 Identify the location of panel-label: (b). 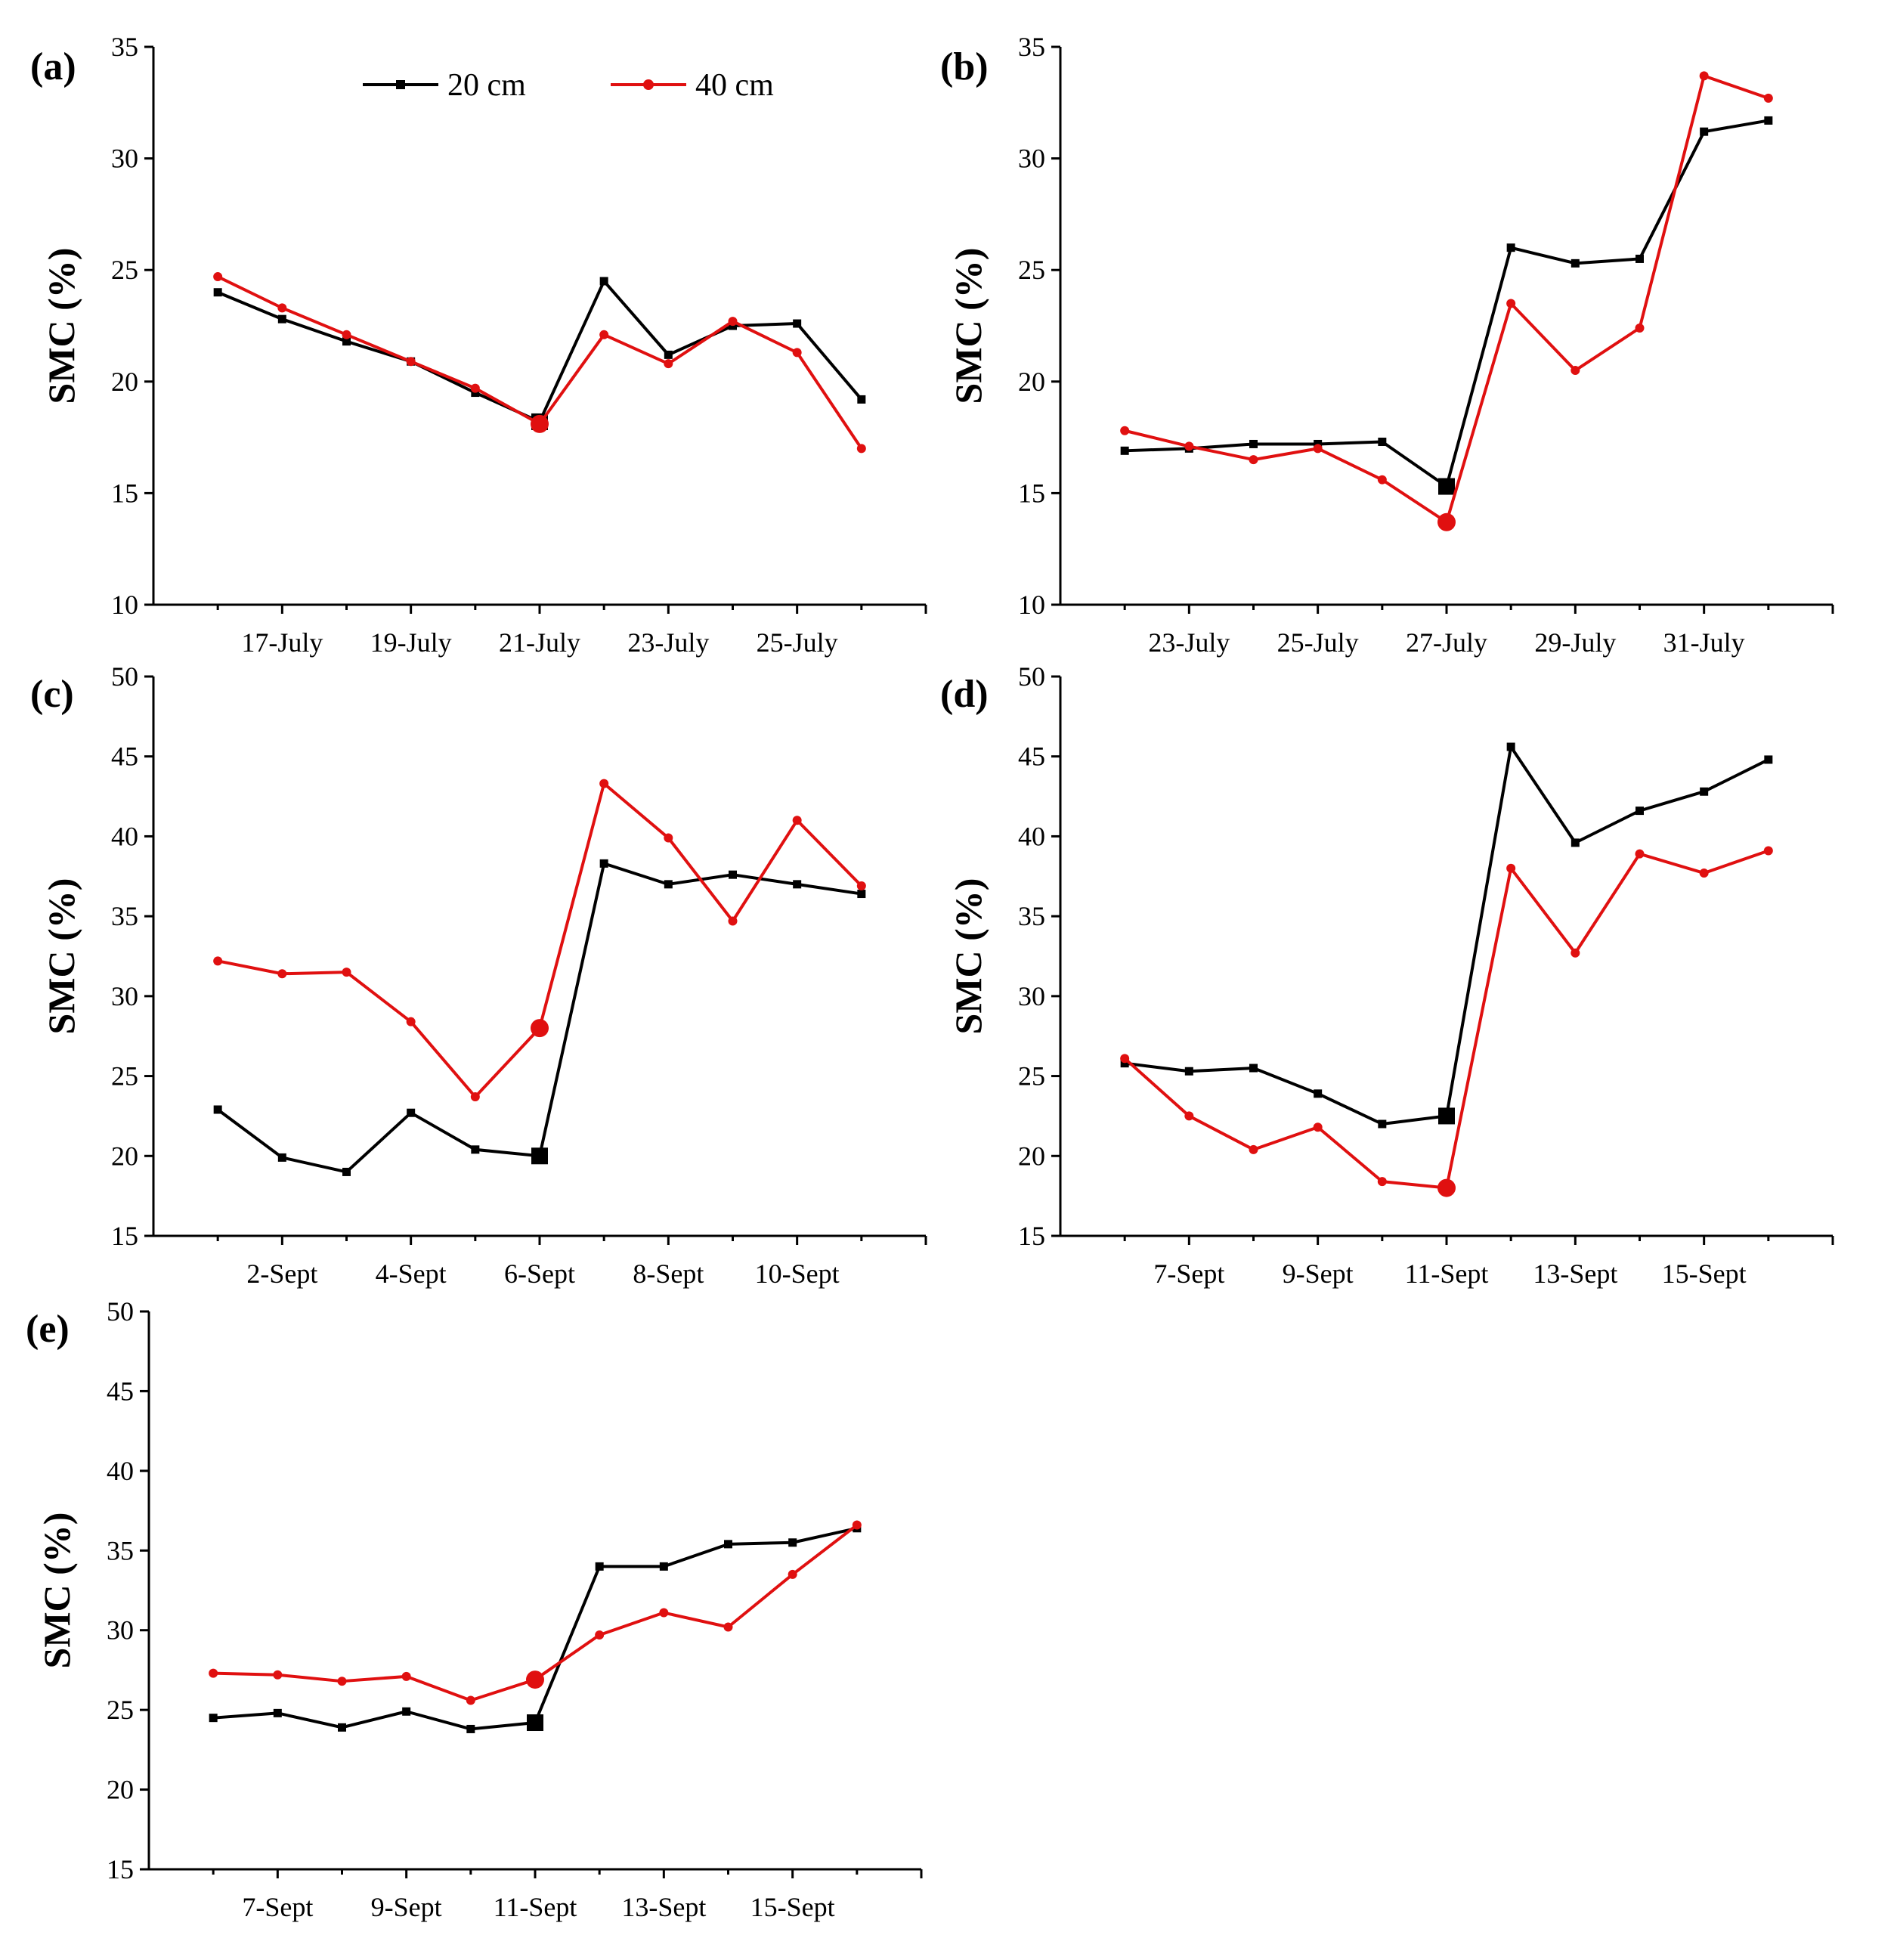
(965, 66).